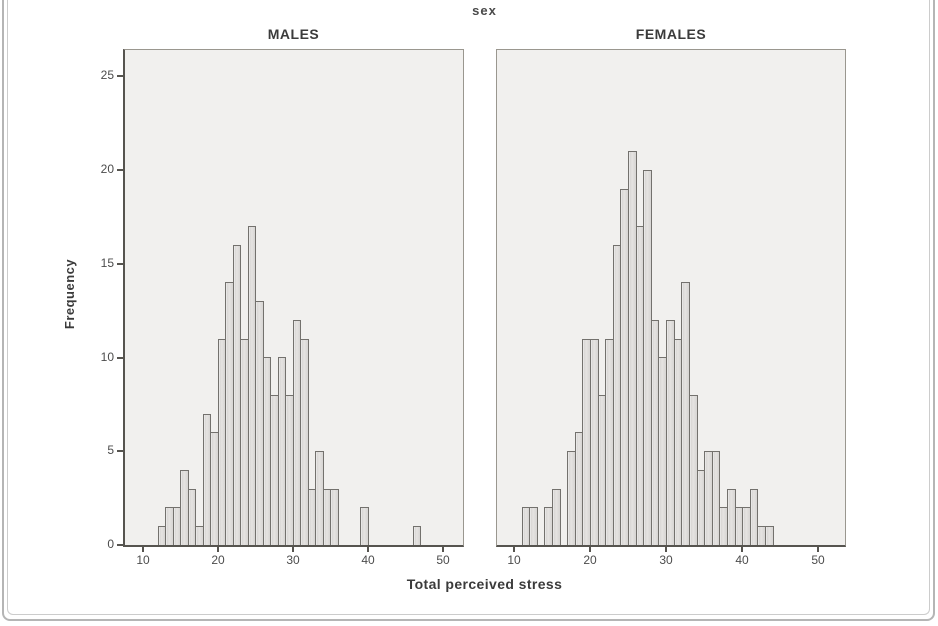 Image resolution: width=938 pixels, height=626 pixels. What do you see at coordinates (484, 584) in the screenshot?
I see `x-axis-title: Total perceived stress` at bounding box center [484, 584].